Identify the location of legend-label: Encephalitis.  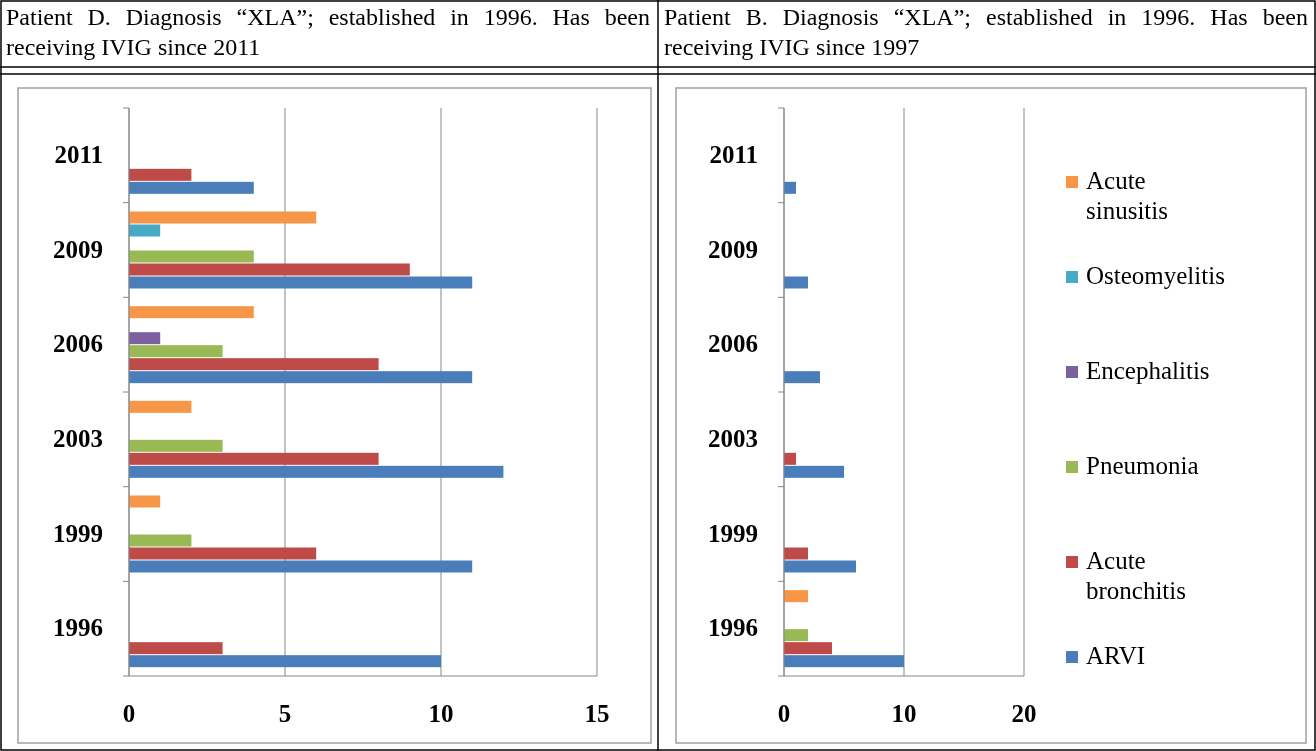
(1148, 370).